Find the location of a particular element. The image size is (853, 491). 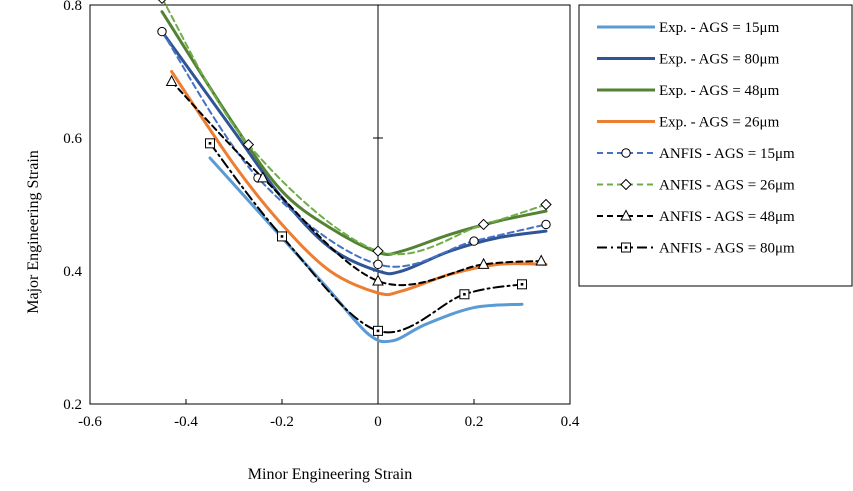

legend-label-5: ANFIS - AGS = 15μm is located at coordinates (727, 154).